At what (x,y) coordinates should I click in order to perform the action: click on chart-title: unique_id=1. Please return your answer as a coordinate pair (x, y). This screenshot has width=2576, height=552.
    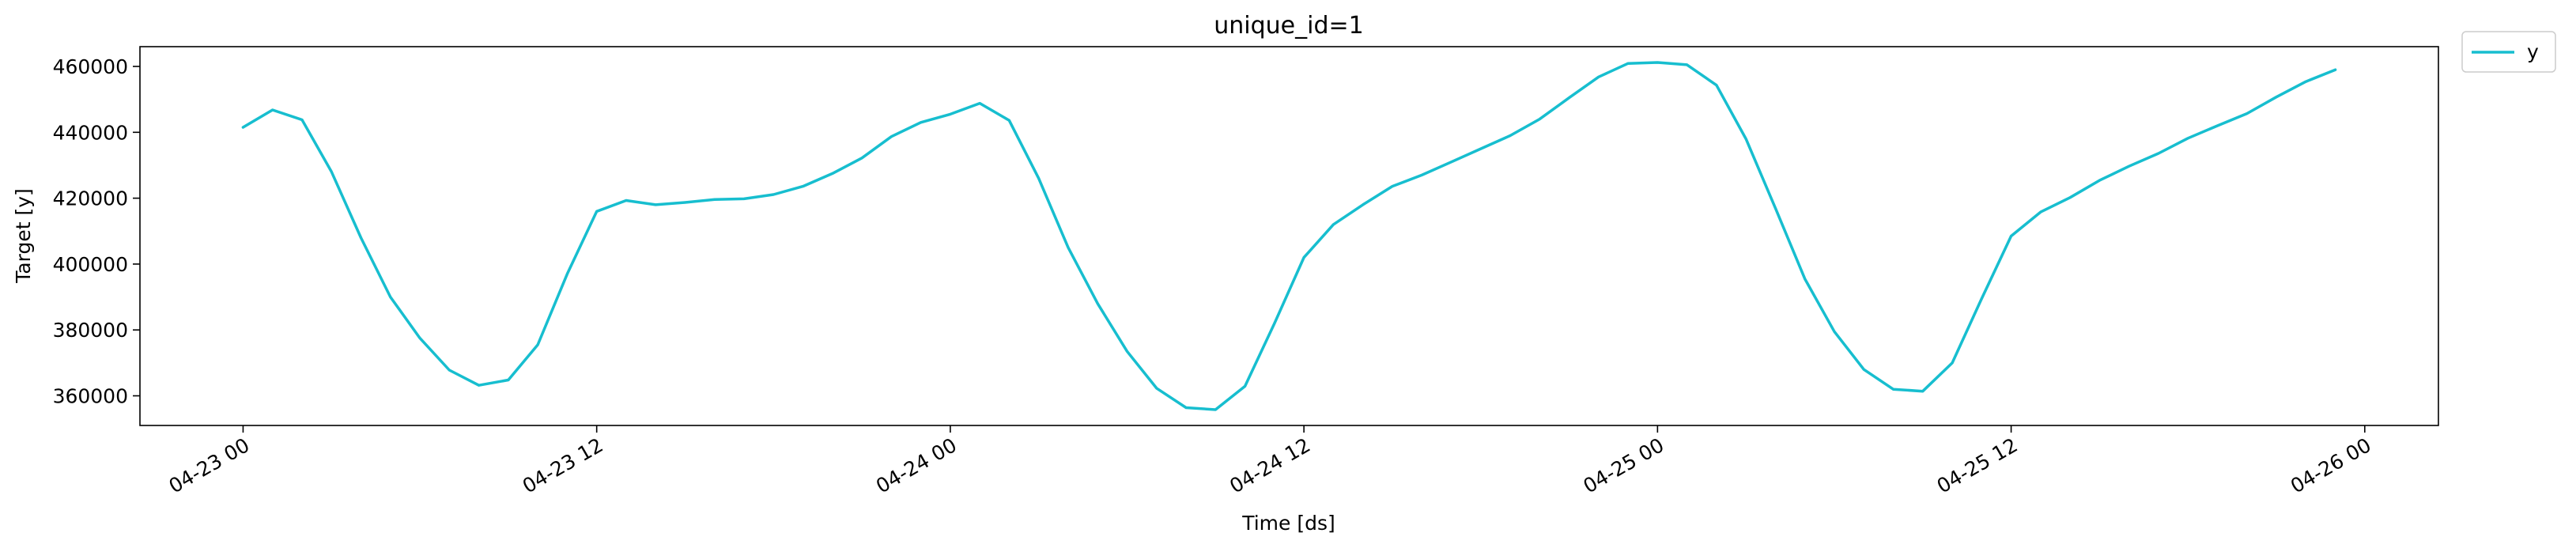
    Looking at the image, I should click on (1288, 26).